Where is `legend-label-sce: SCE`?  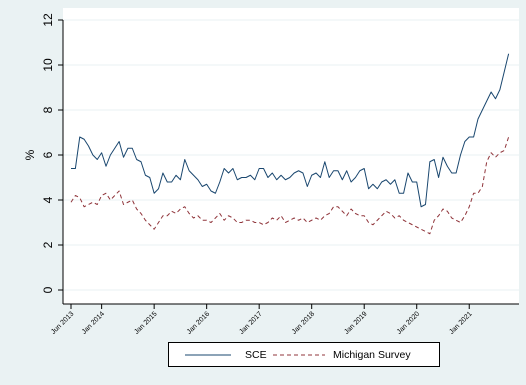 legend-label-sce: SCE is located at coordinates (256, 354).